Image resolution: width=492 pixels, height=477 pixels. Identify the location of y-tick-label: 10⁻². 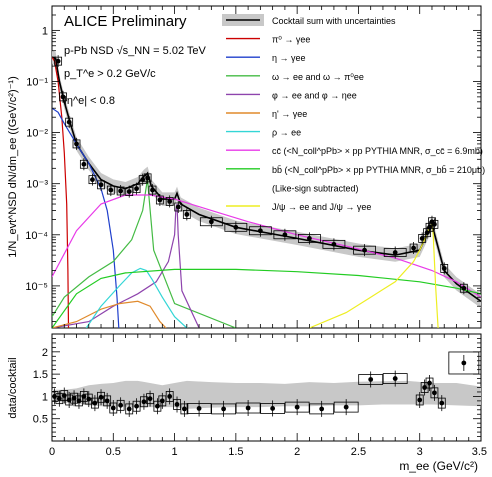
(37, 134).